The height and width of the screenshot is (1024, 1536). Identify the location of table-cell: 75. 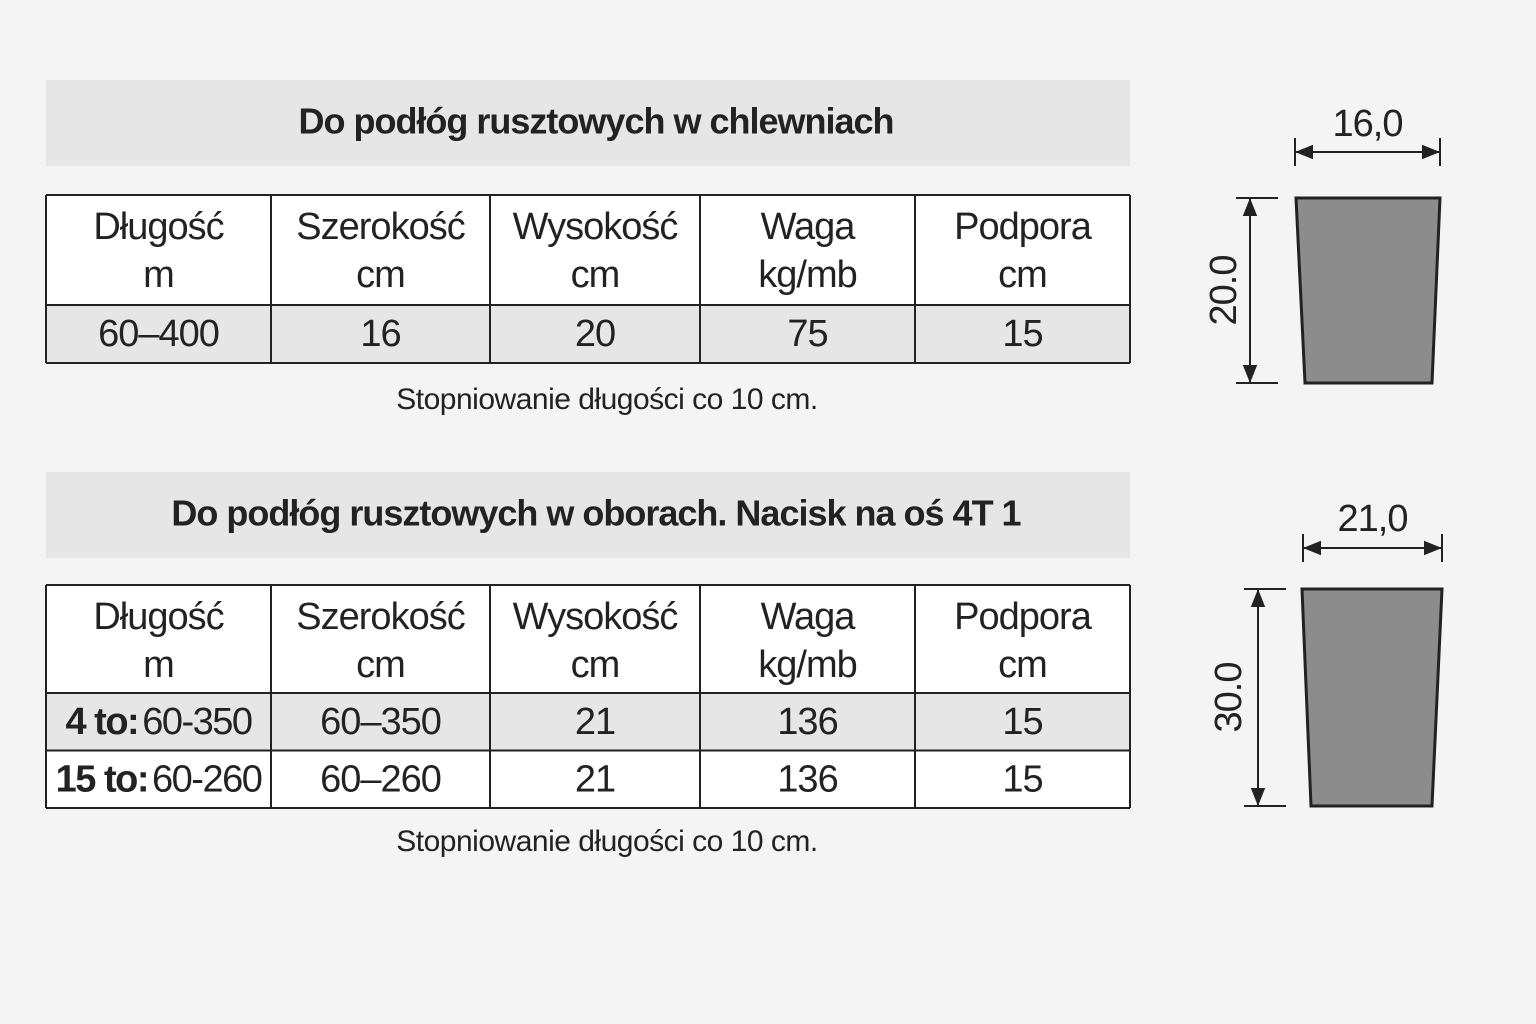
(807, 334).